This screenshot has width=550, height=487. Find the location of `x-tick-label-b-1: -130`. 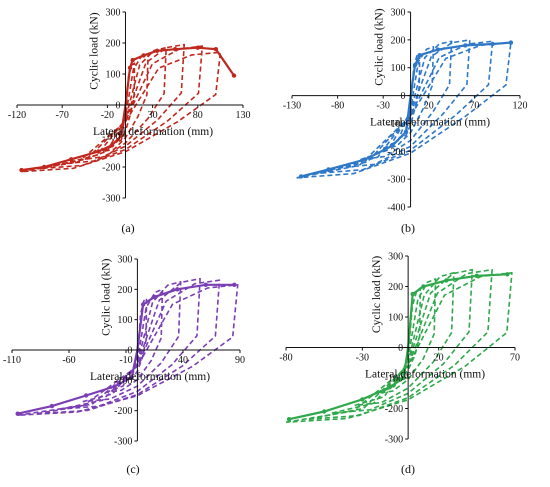

x-tick-label-b-1: -130 is located at coordinates (292, 106).